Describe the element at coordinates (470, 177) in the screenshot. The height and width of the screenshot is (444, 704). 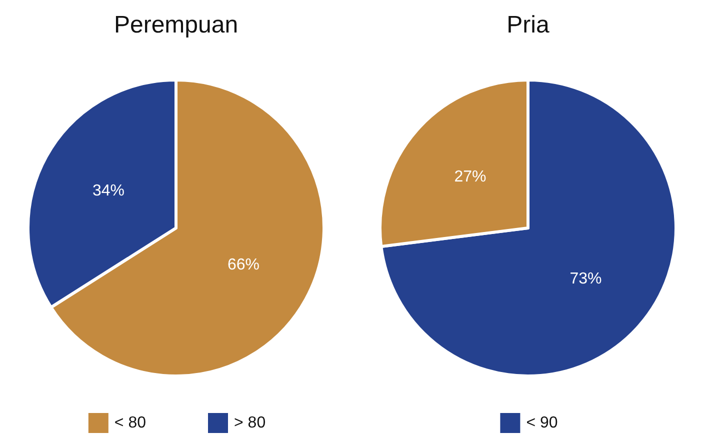
I see `data-label: 27%` at that location.